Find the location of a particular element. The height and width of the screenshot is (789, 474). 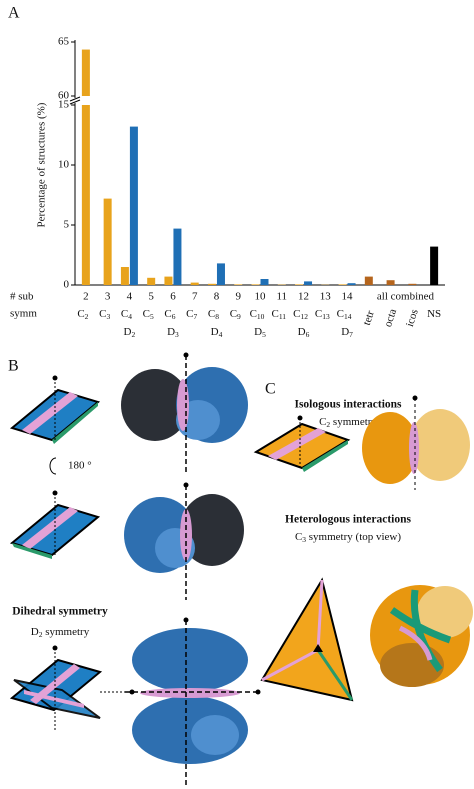

label-subscript: 9 is located at coordinates (239, 316).